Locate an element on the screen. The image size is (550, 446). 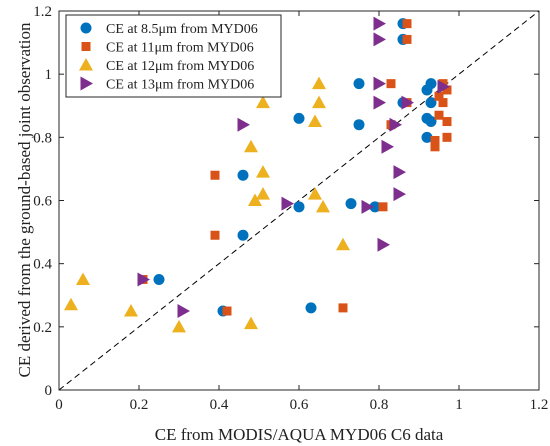
x-tick-label: 0.8 is located at coordinates (379, 405).